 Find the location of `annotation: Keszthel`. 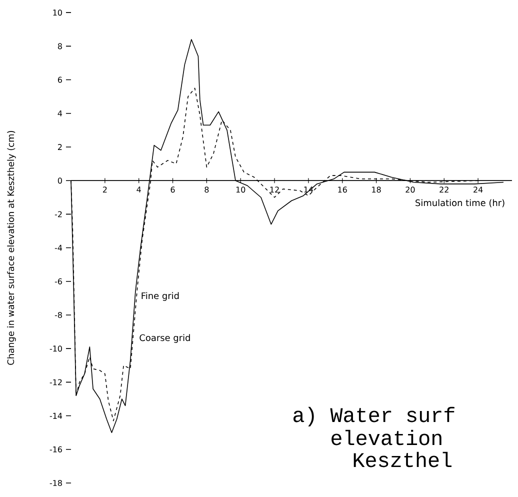

annotation: Keszthel is located at coordinates (403, 460).